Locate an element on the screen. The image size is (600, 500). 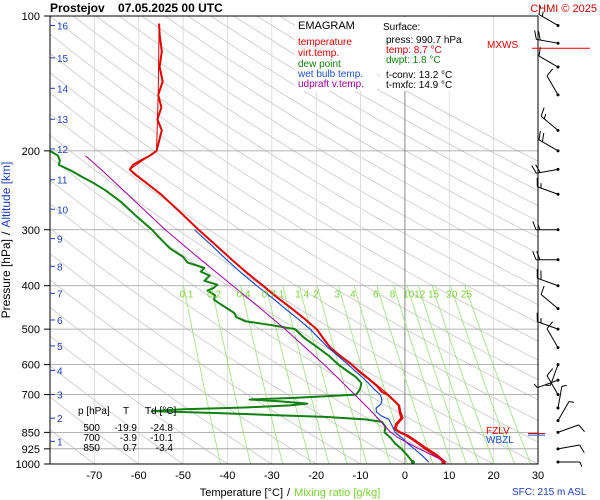
temp-tick-label: 10 is located at coordinates (449, 476).